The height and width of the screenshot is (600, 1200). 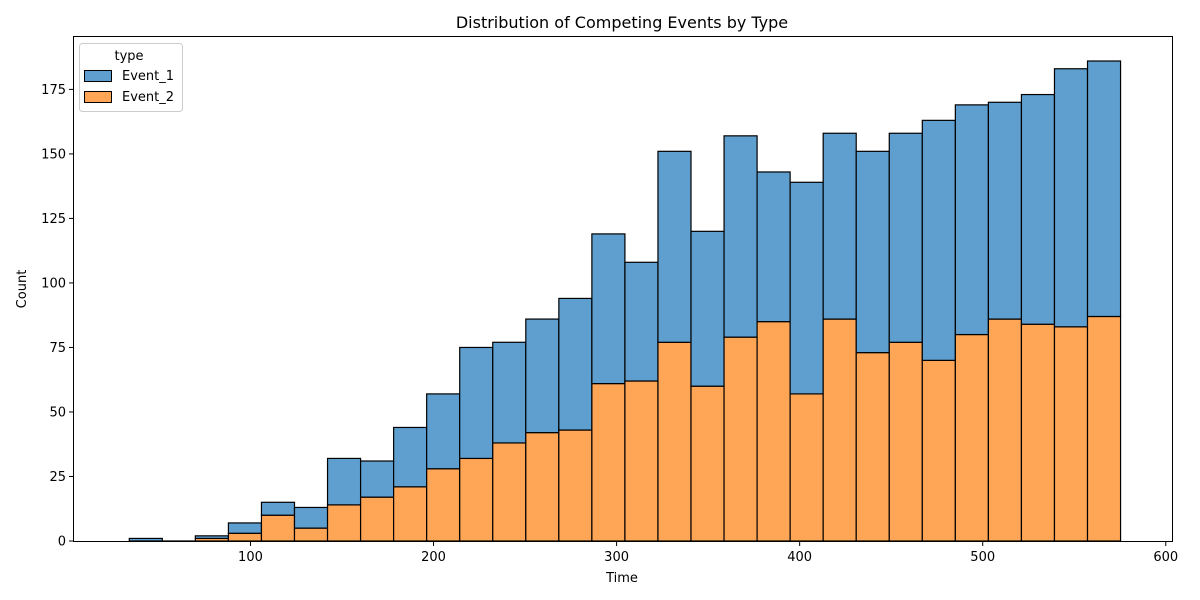 What do you see at coordinates (799, 557) in the screenshot?
I see `x-tick-label: 400` at bounding box center [799, 557].